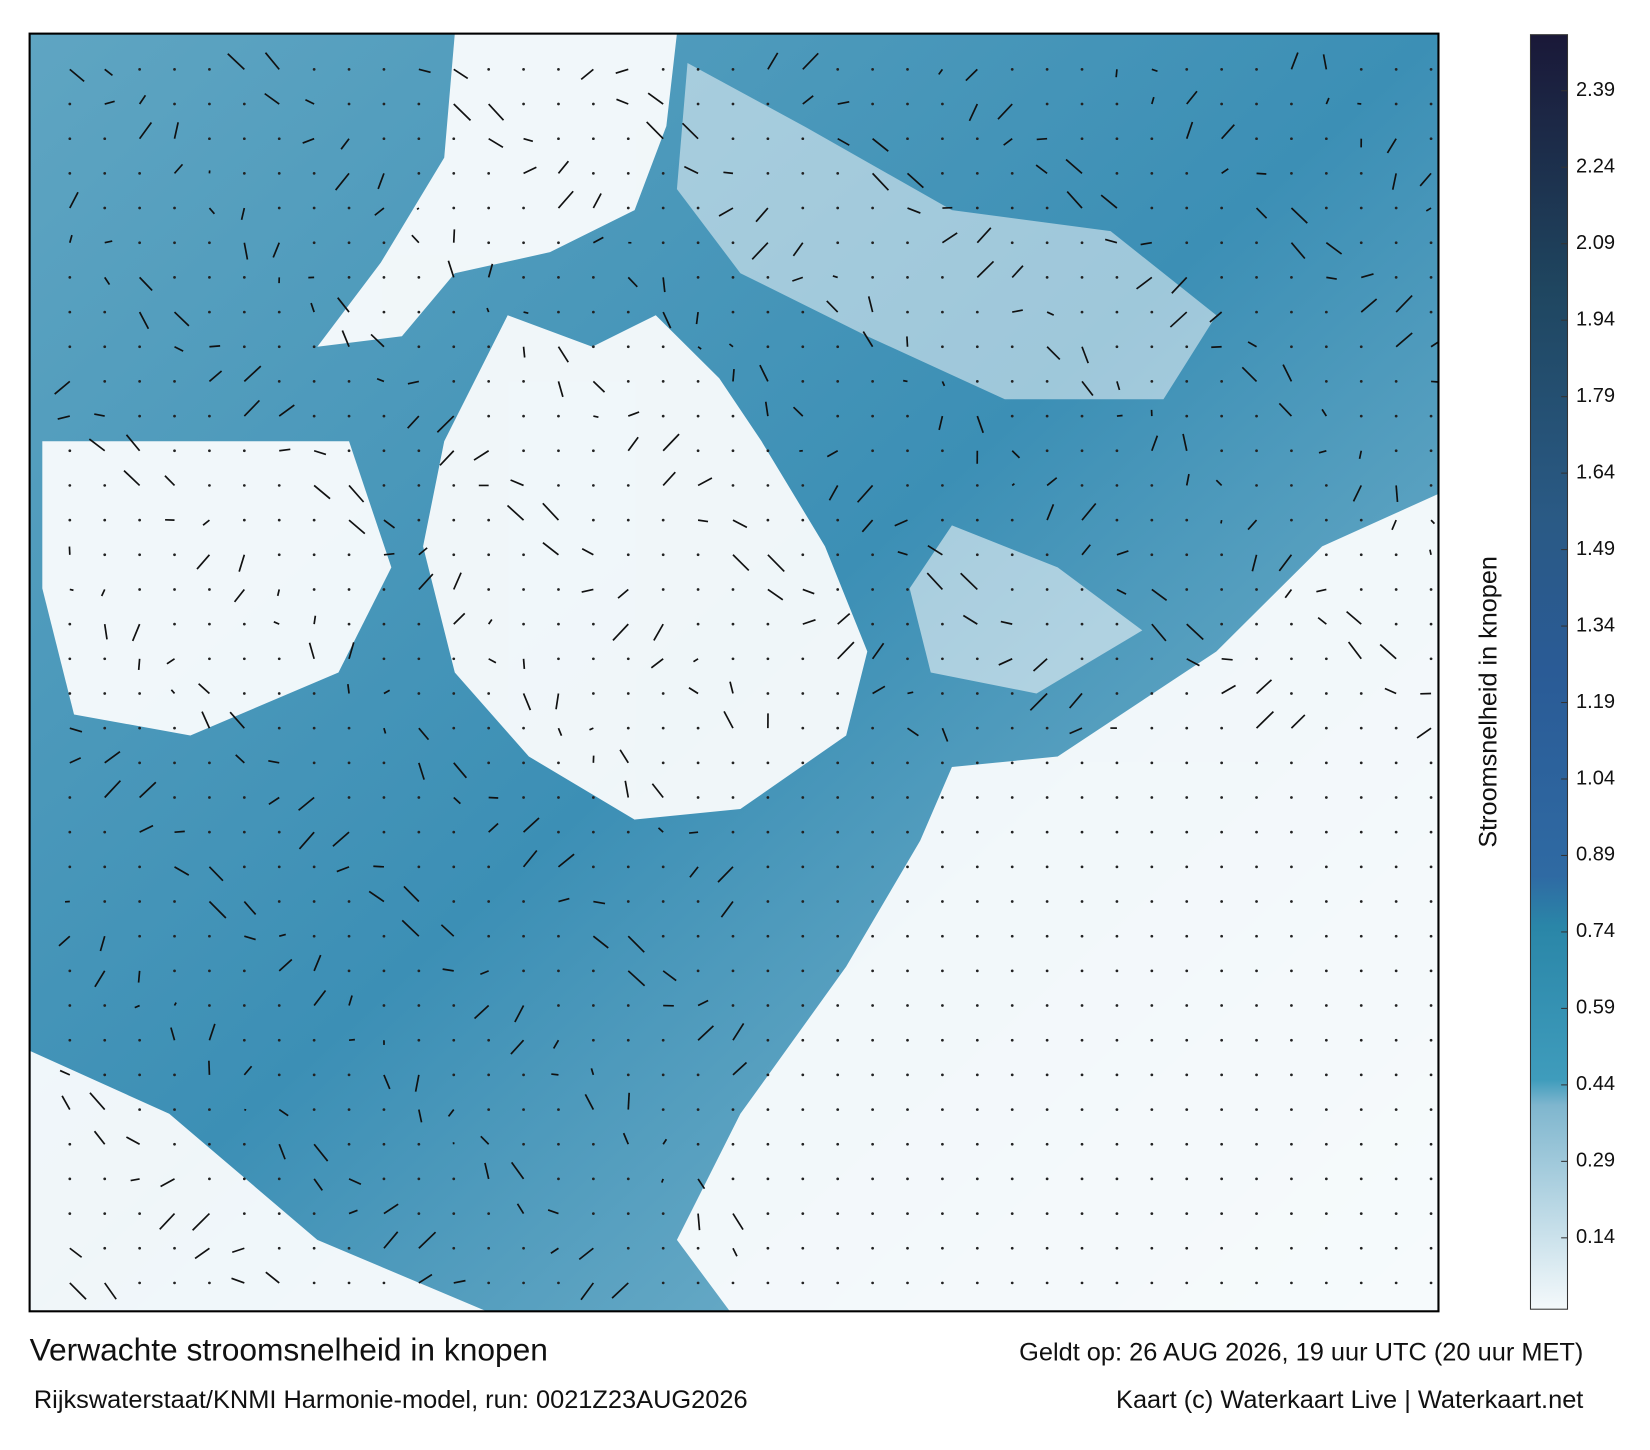 This screenshot has width=1650, height=1450. I want to click on map-title: Verwachte stroomsnelheid in knopen, so click(289, 1350).